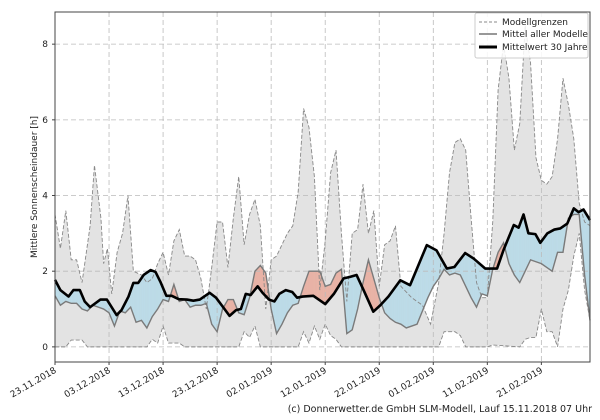  What do you see at coordinates (466, 383) in the screenshot?
I see `x-tick-label: 11.02.2019` at bounding box center [466, 383].